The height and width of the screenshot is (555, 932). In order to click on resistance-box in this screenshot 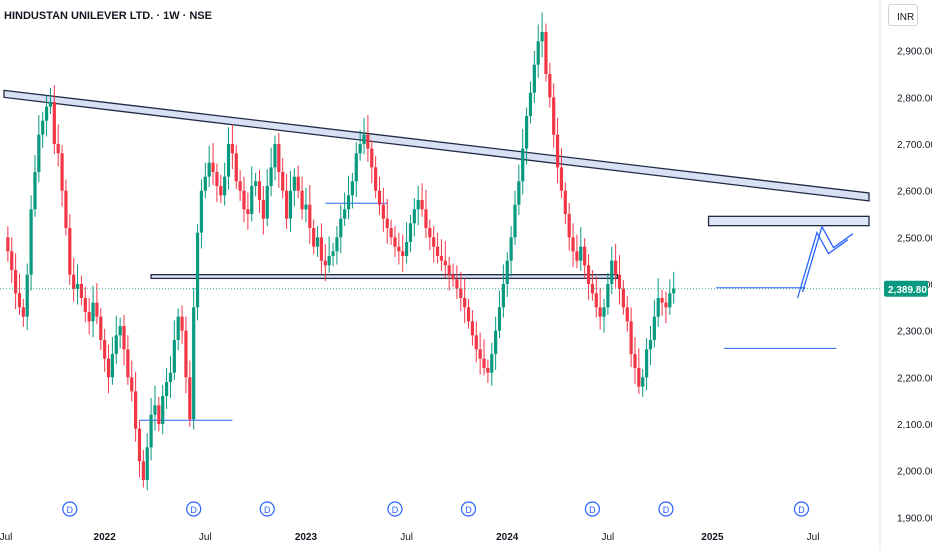, I will do `click(788, 221)`.